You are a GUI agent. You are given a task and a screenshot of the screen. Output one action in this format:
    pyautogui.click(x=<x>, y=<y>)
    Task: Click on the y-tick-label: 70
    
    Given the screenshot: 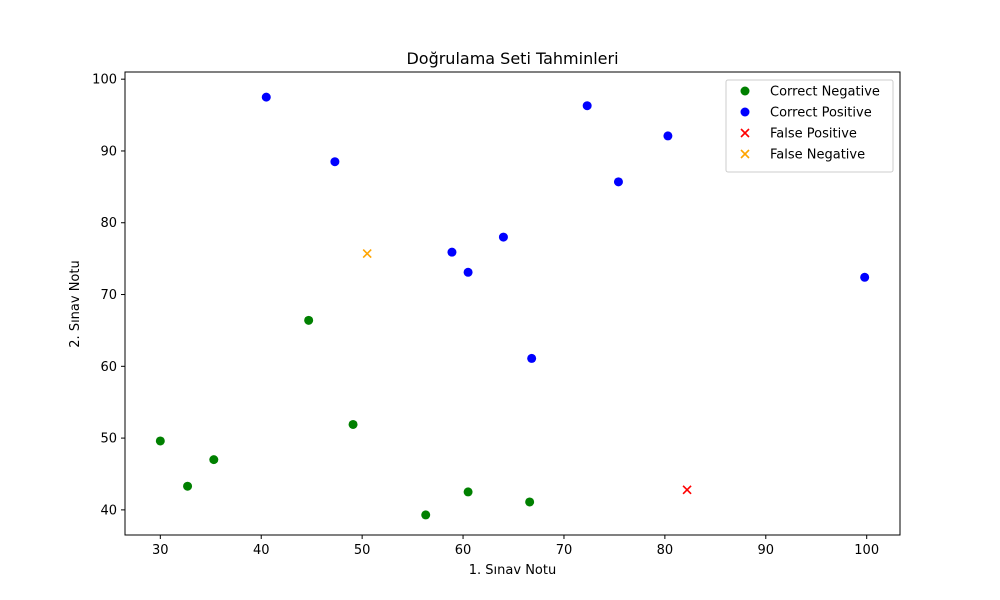 What is the action you would take?
    pyautogui.click(x=108, y=295)
    